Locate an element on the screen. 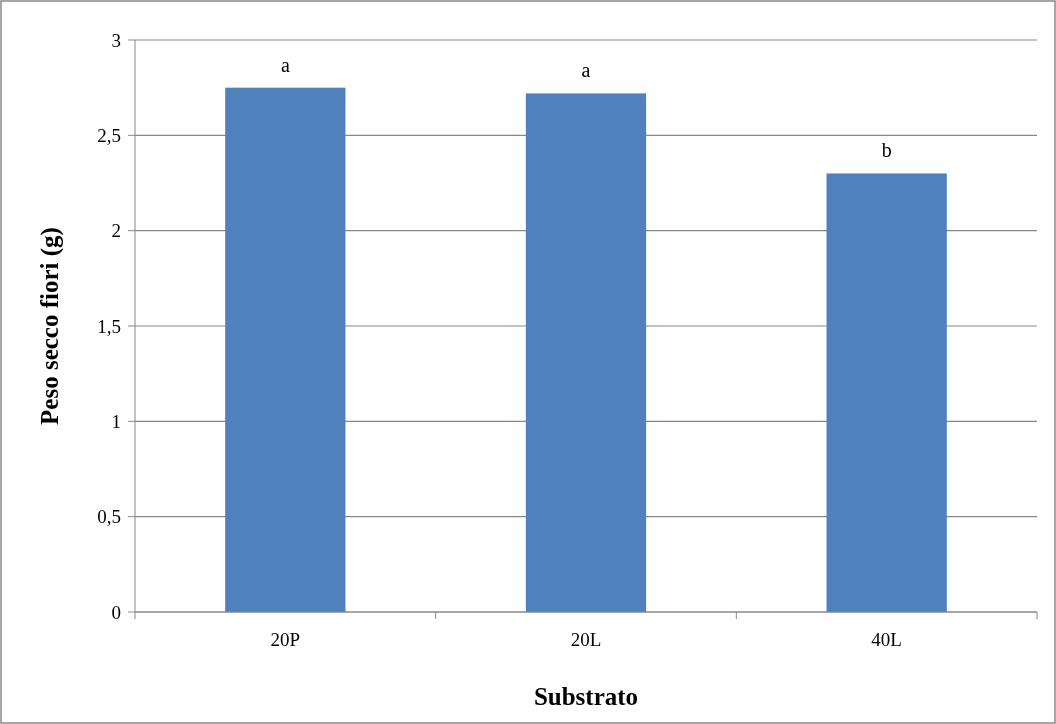 The width and height of the screenshot is (1056, 724). x-tick-label: 20L is located at coordinates (586, 639).